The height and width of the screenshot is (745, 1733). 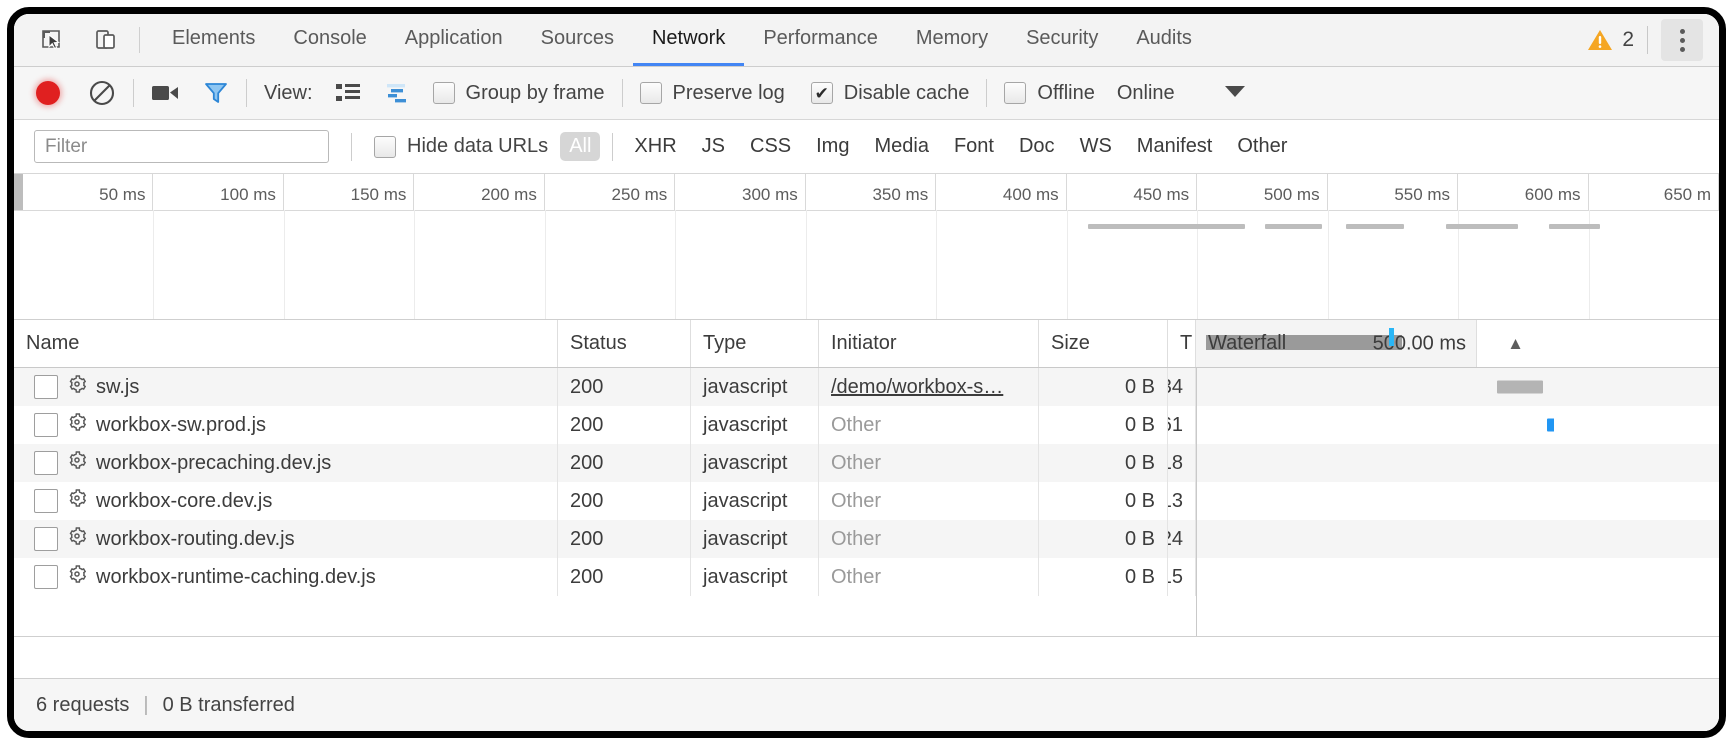 I want to click on network-status-bar: 6 requests | 0 B transferred, so click(x=866, y=704).